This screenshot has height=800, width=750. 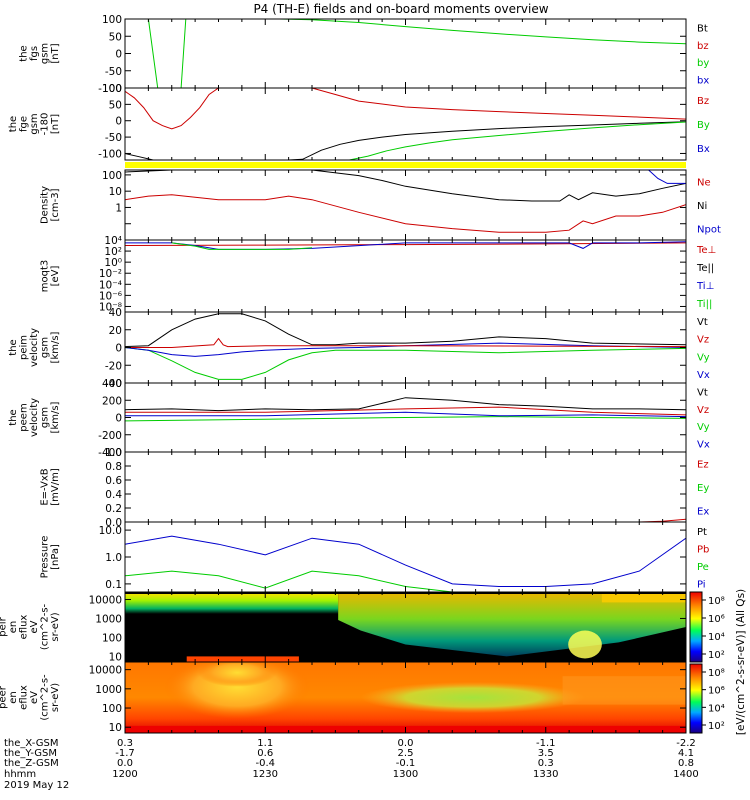 I want to click on panel-1-ylabel-line: [nT], so click(x=55, y=53).